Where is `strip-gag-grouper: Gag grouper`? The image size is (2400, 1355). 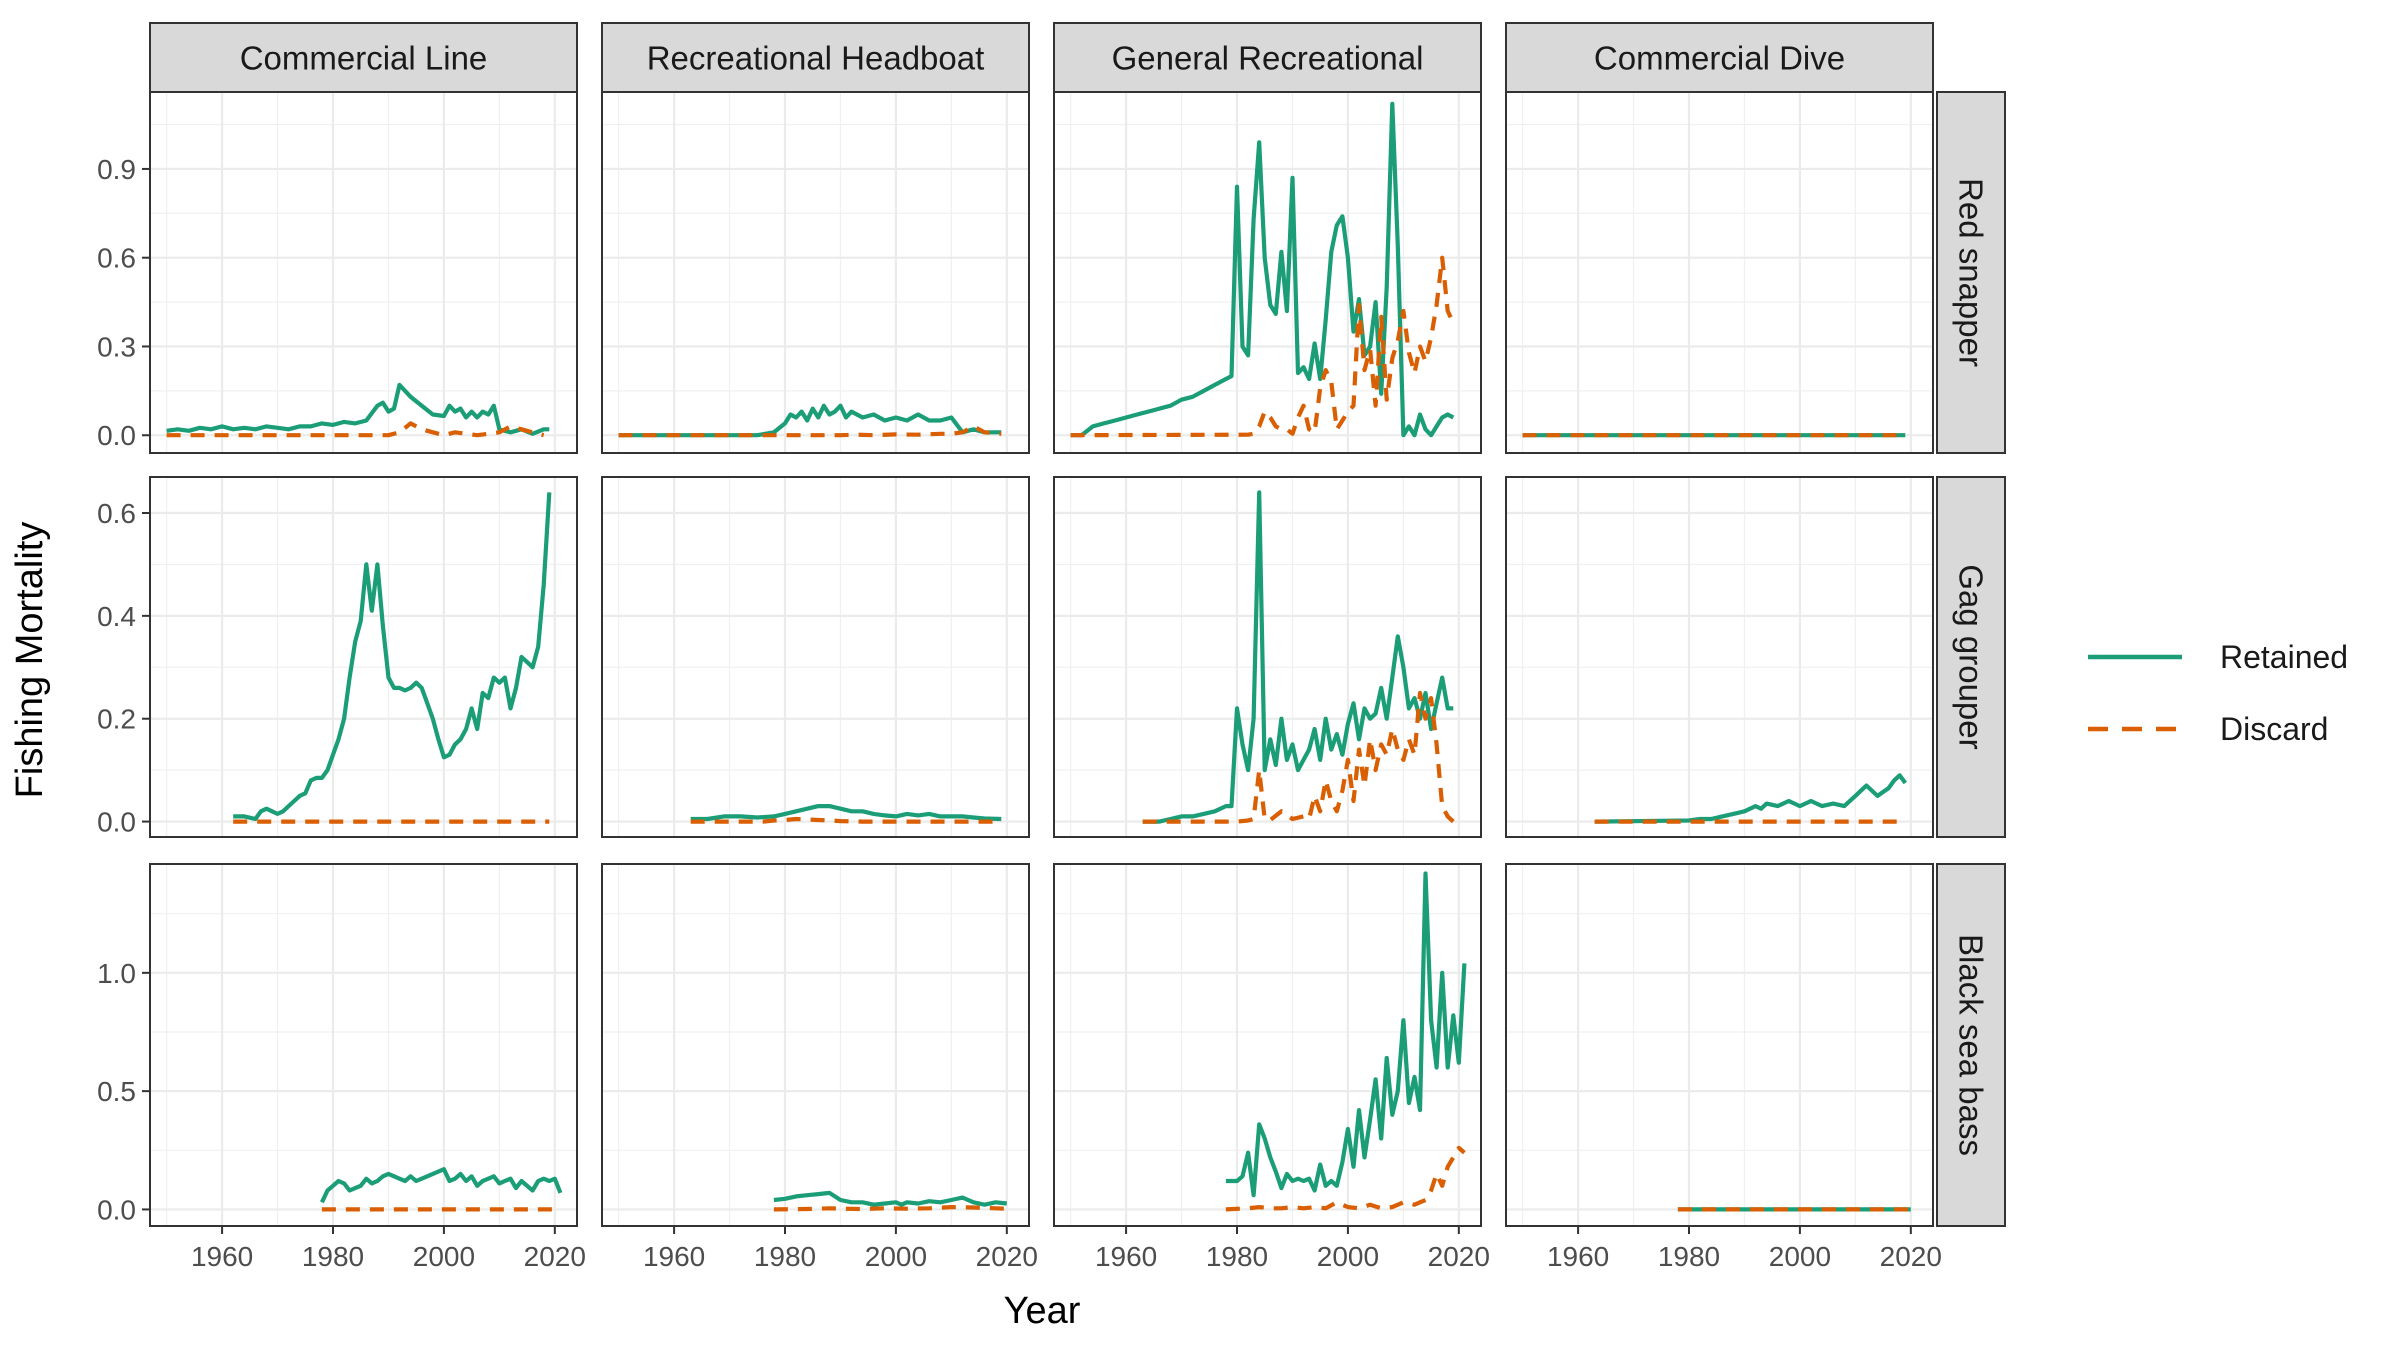
strip-gag-grouper: Gag grouper is located at coordinates (1971, 657).